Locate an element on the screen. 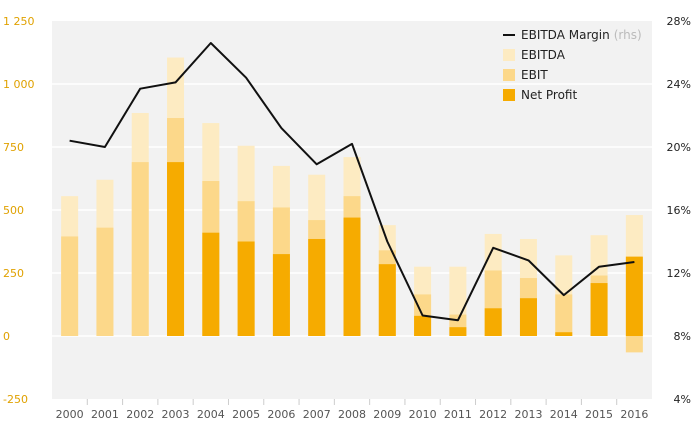 This screenshot has height=433, width=700. right-tick-label: 28% is located at coordinates (679, 21).